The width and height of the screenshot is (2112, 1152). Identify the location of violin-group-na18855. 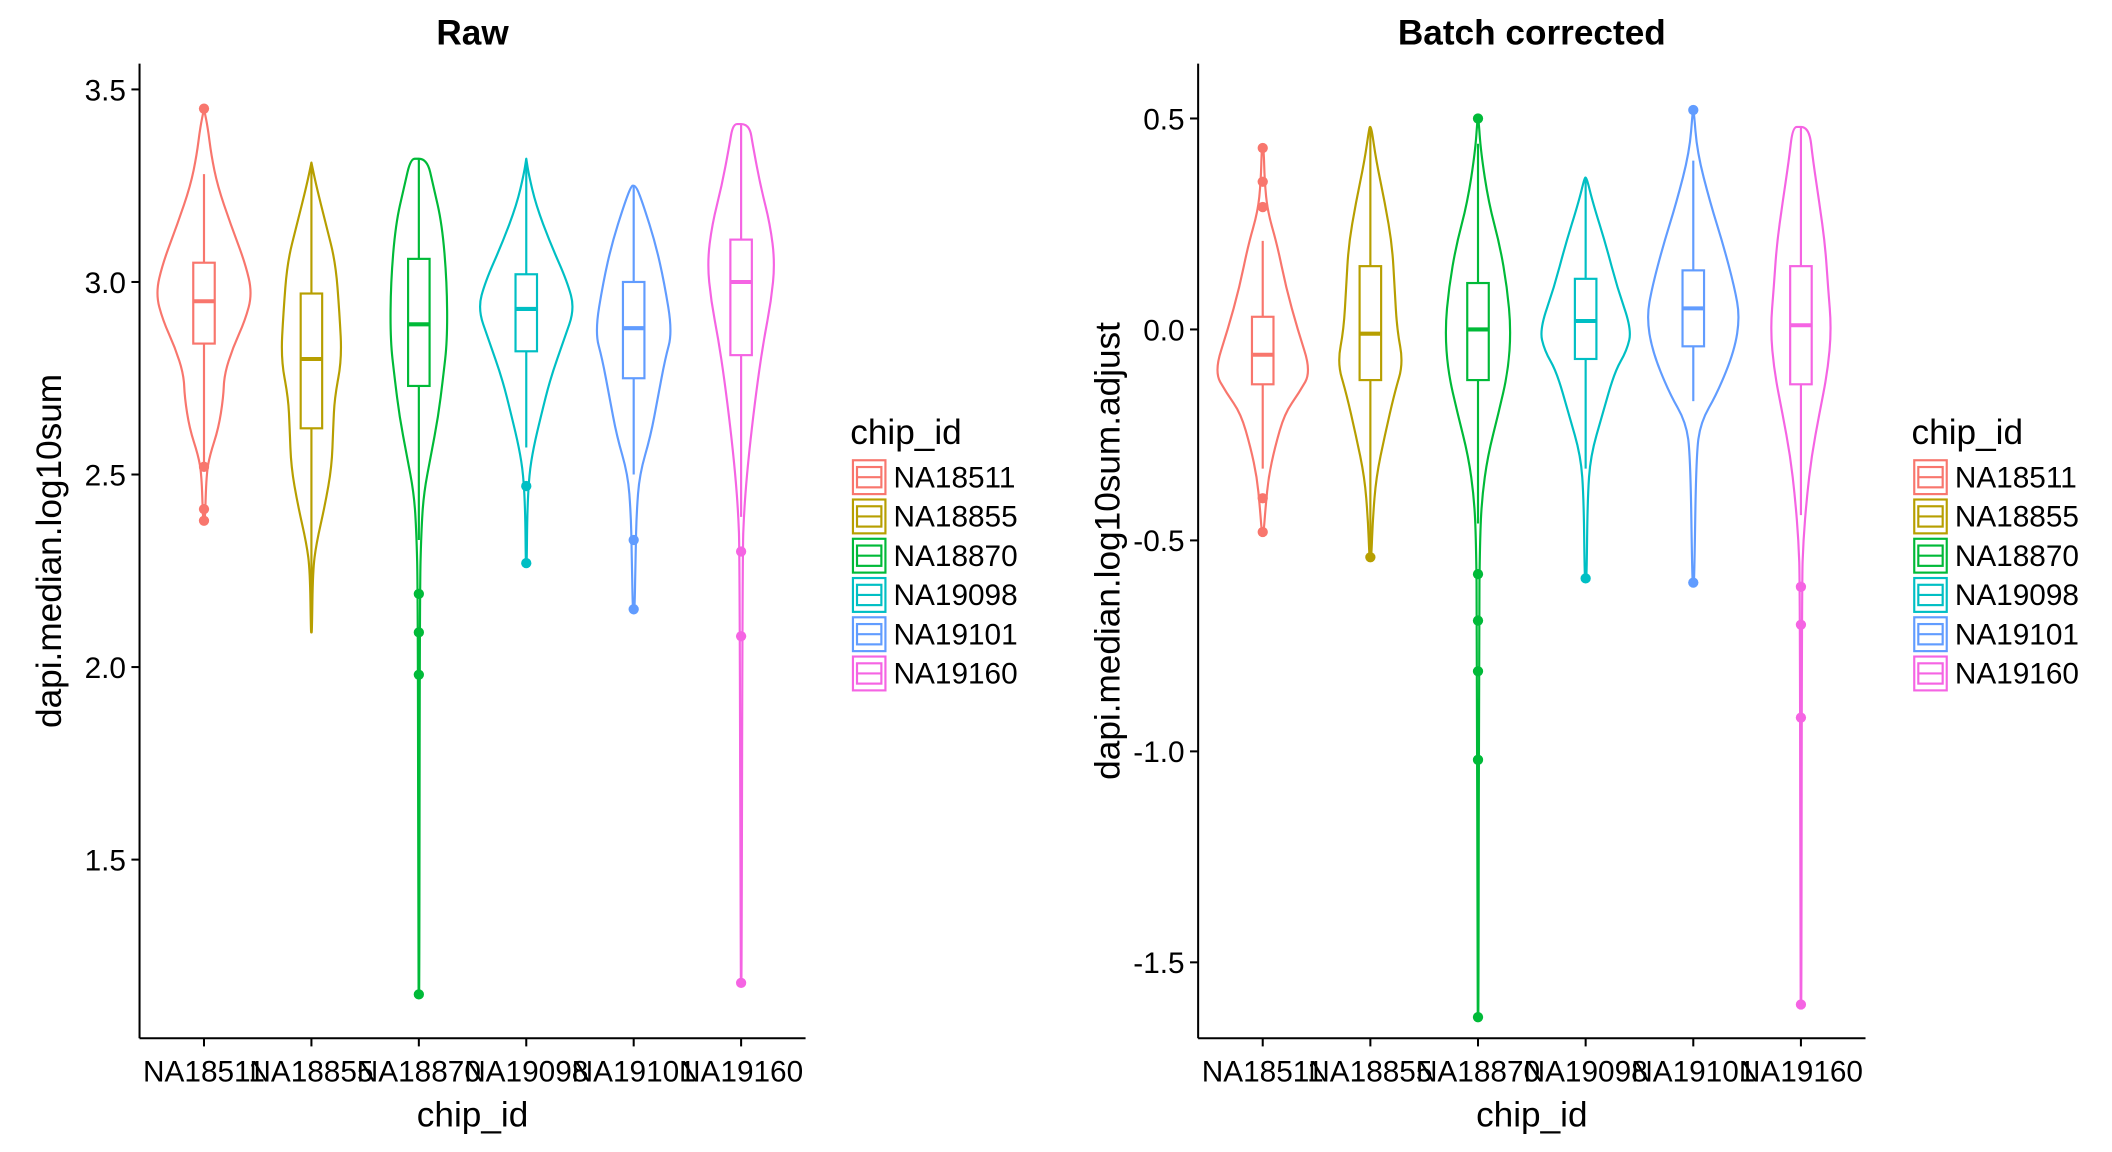
(311, 397).